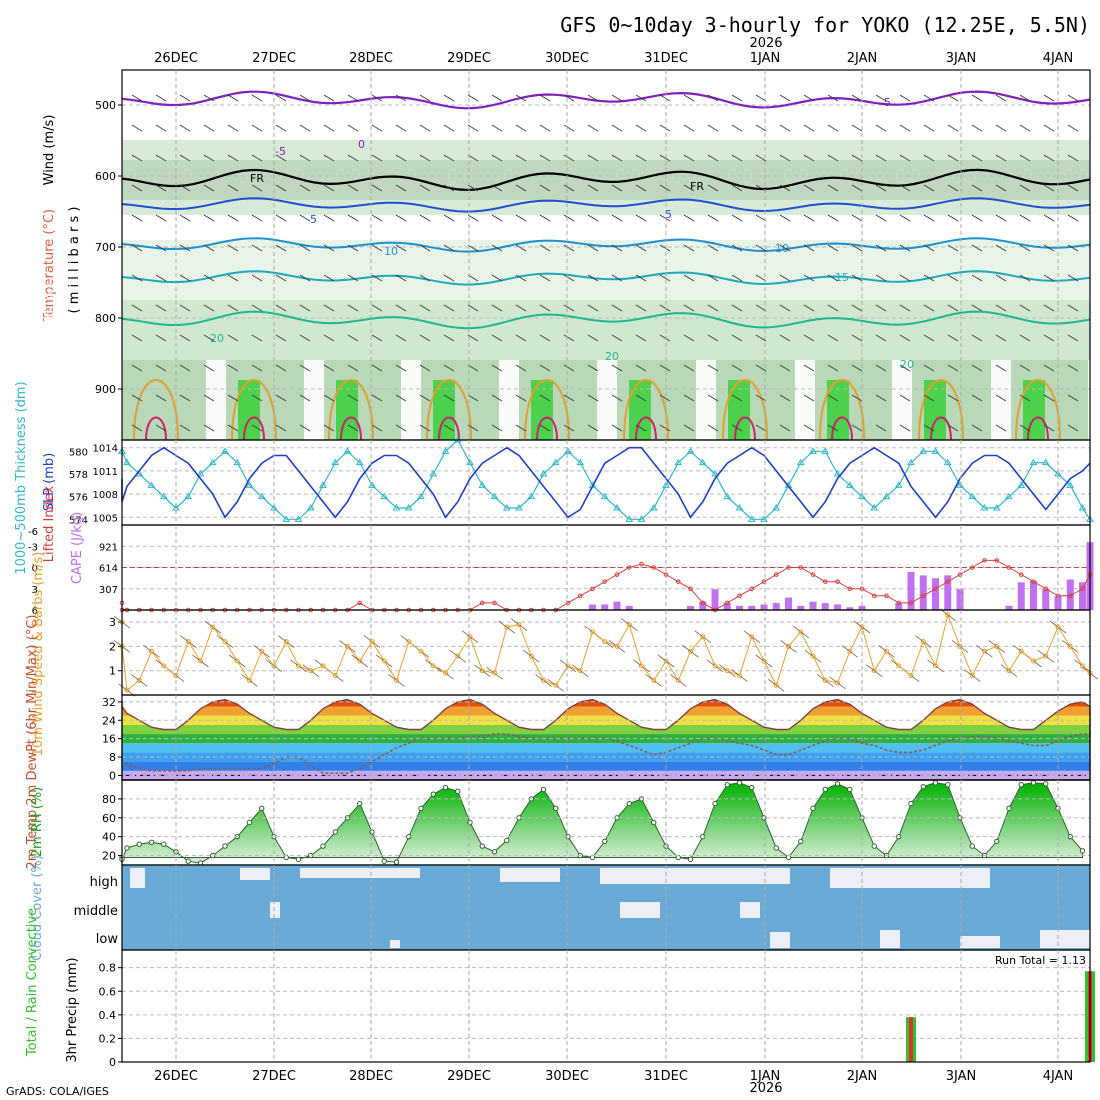 This screenshot has height=1100, width=1100. I want to click on cloud-gap, so click(1065, 939).